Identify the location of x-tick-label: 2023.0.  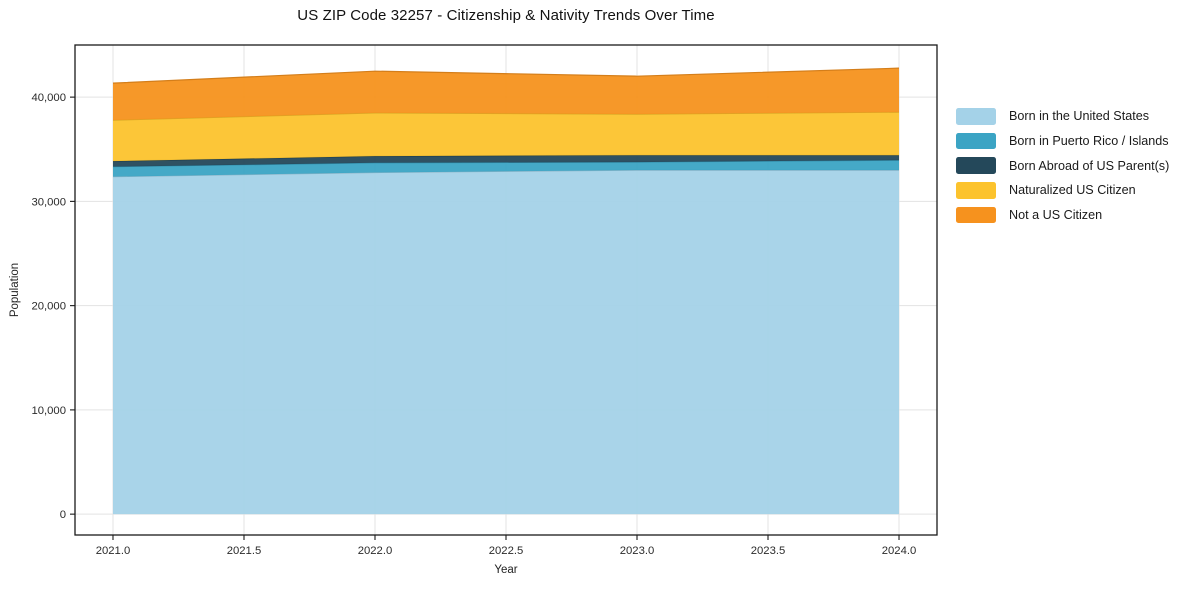
(637, 551).